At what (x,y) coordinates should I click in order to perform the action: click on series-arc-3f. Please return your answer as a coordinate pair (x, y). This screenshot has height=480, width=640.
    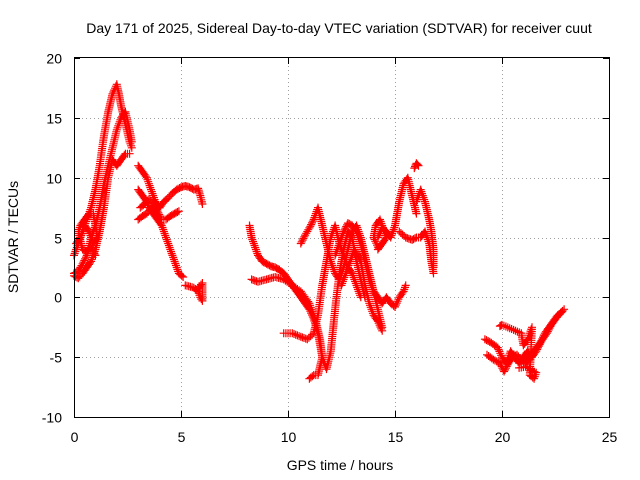
    Looking at the image, I should click on (362, 290).